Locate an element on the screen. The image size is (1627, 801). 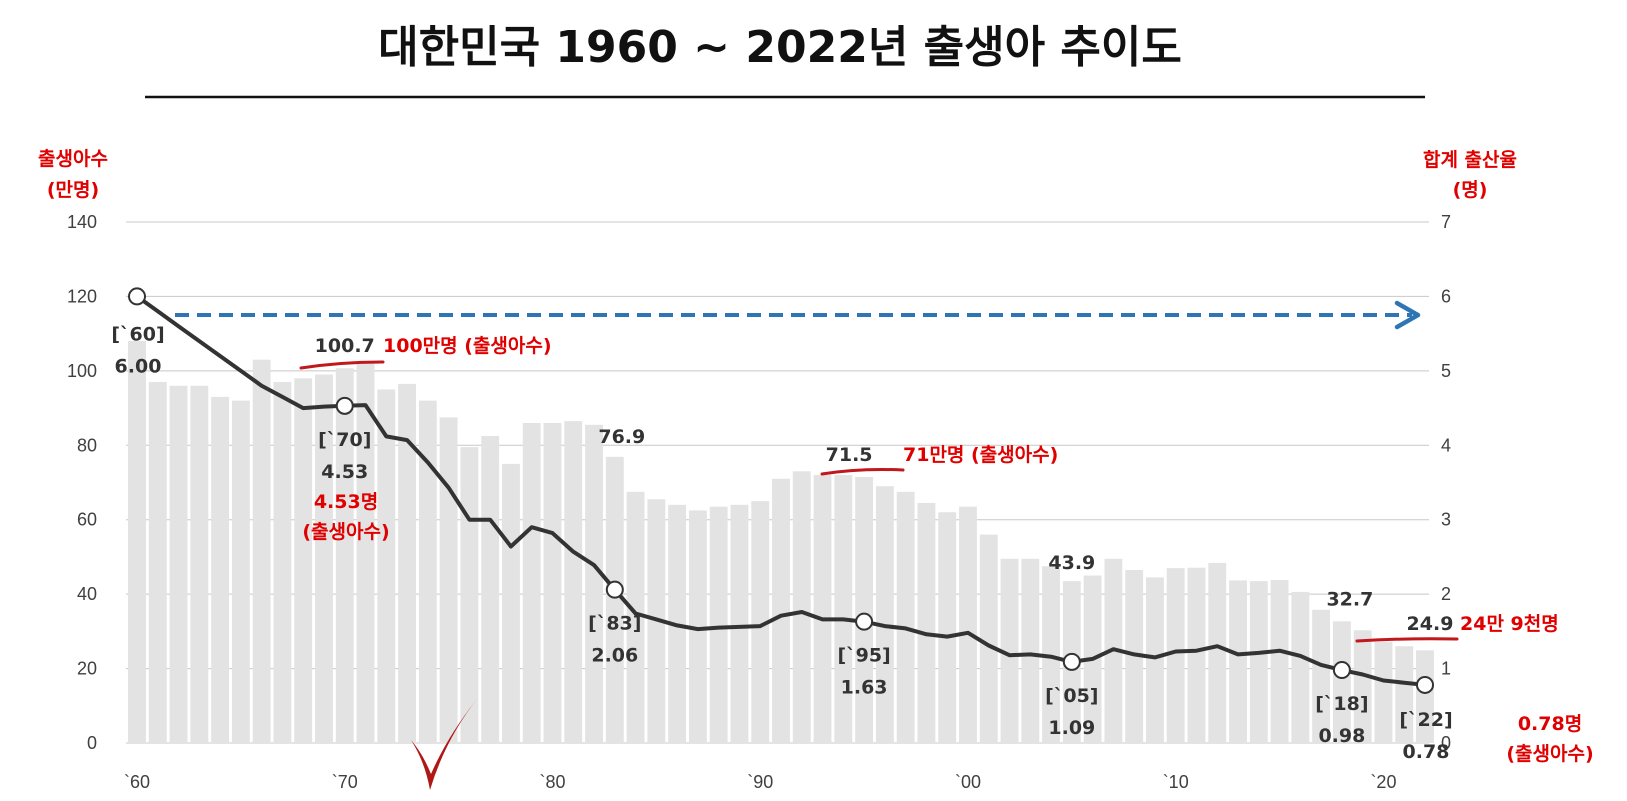
annotation-1995-births: 71만명 (출생아수) is located at coordinates (980, 455).